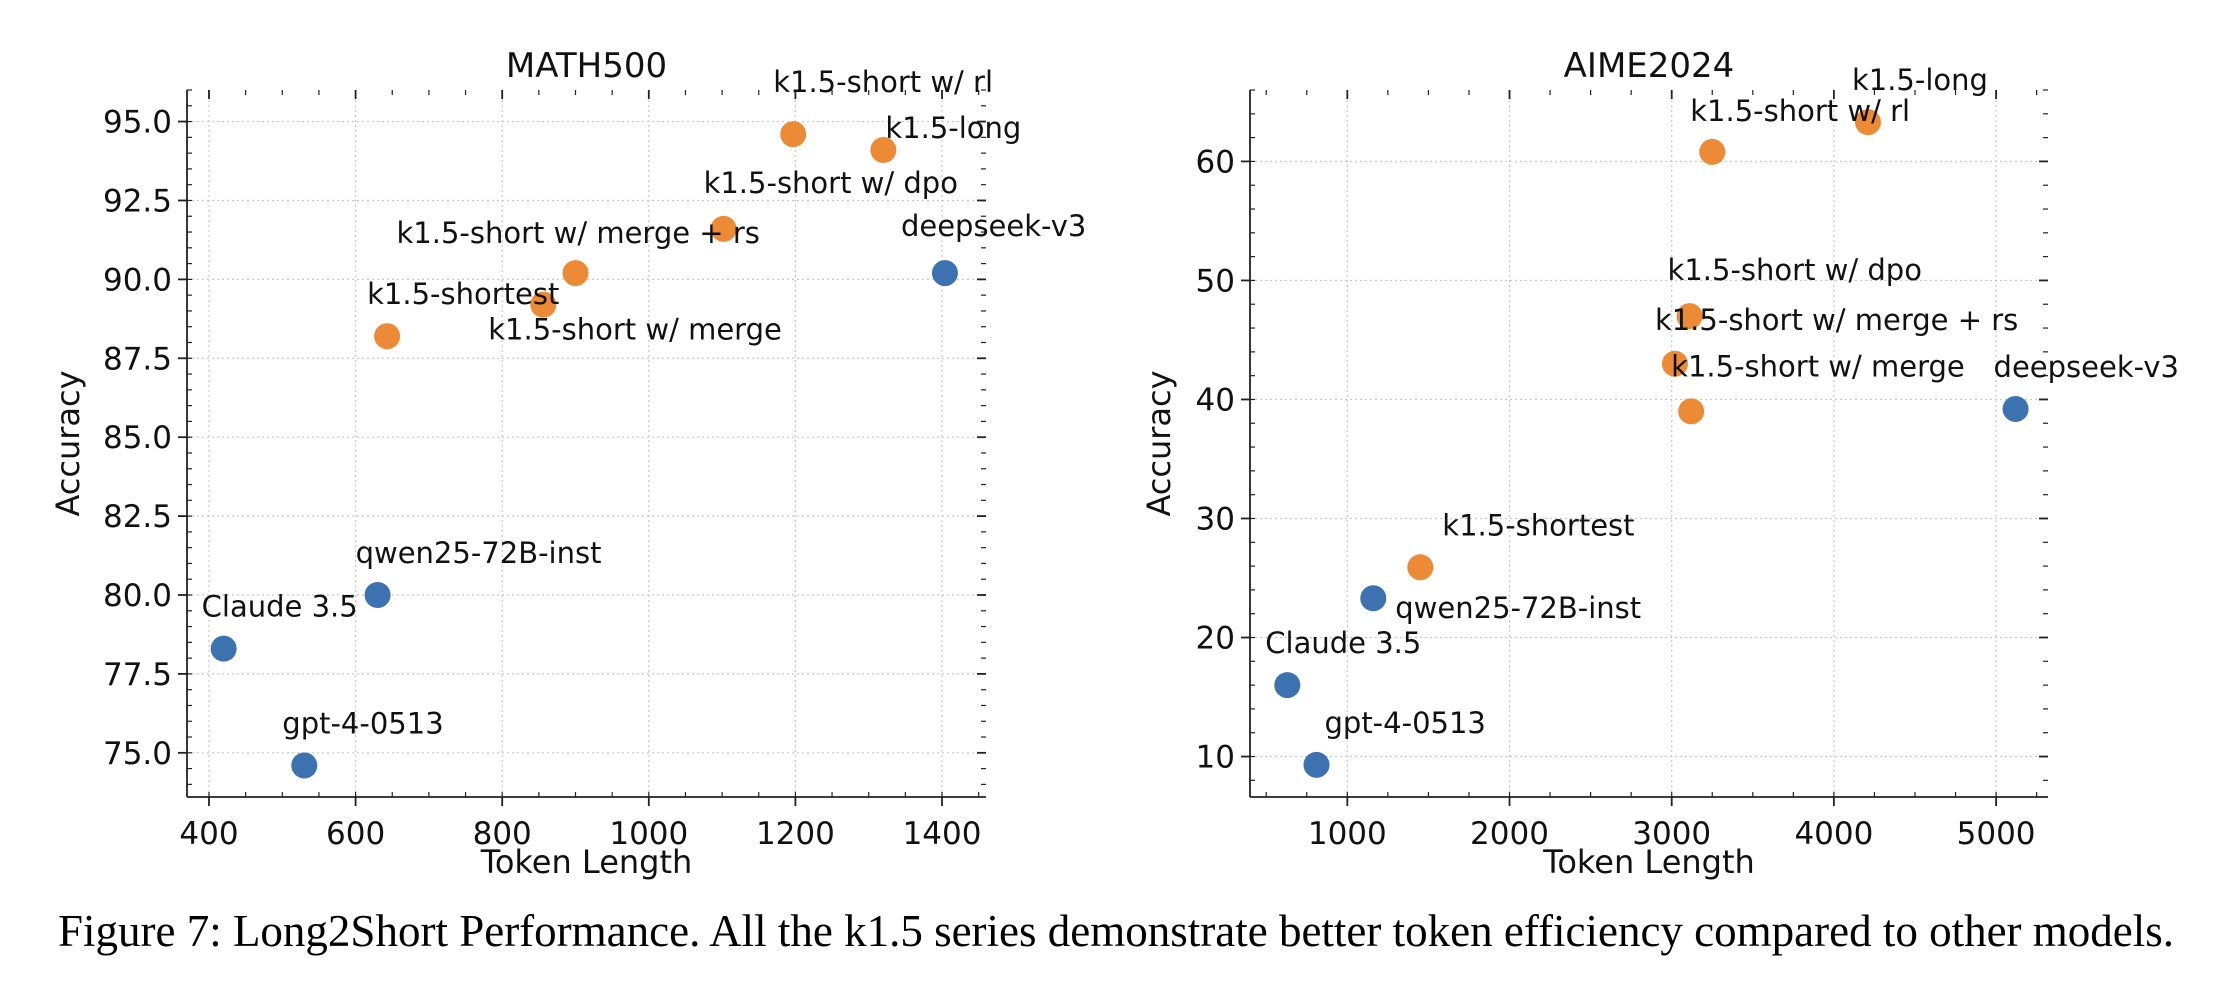 The image size is (2232, 992). What do you see at coordinates (137, 438) in the screenshot?
I see `y-tick-label: 85.0` at bounding box center [137, 438].